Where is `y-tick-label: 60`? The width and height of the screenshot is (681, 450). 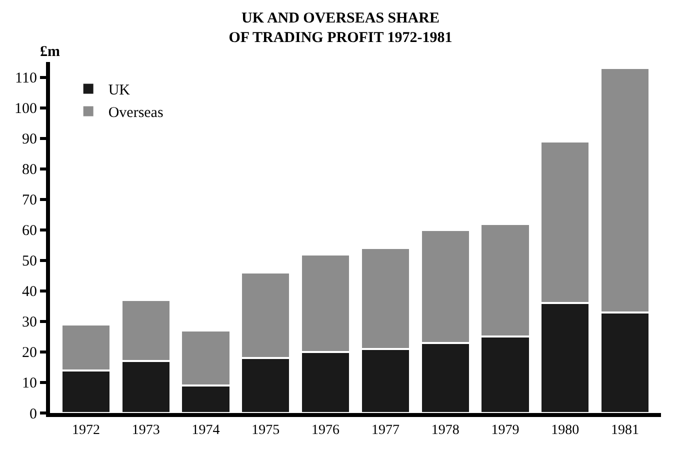
y-tick-label: 60 is located at coordinates (29, 231).